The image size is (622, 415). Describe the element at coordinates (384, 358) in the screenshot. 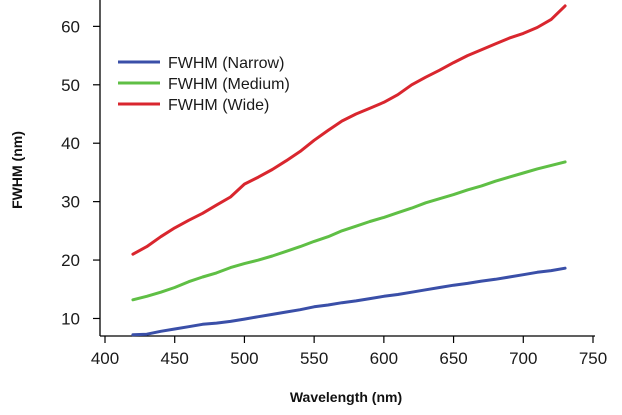

I see `x-tick-label: 600` at that location.